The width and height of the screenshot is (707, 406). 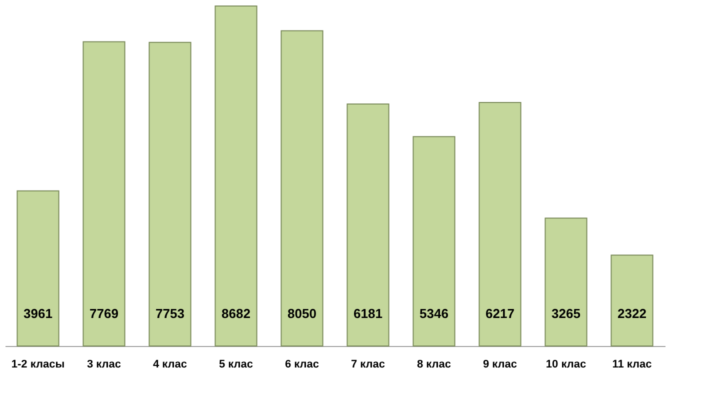 I want to click on data-label: 7753, so click(x=170, y=313).